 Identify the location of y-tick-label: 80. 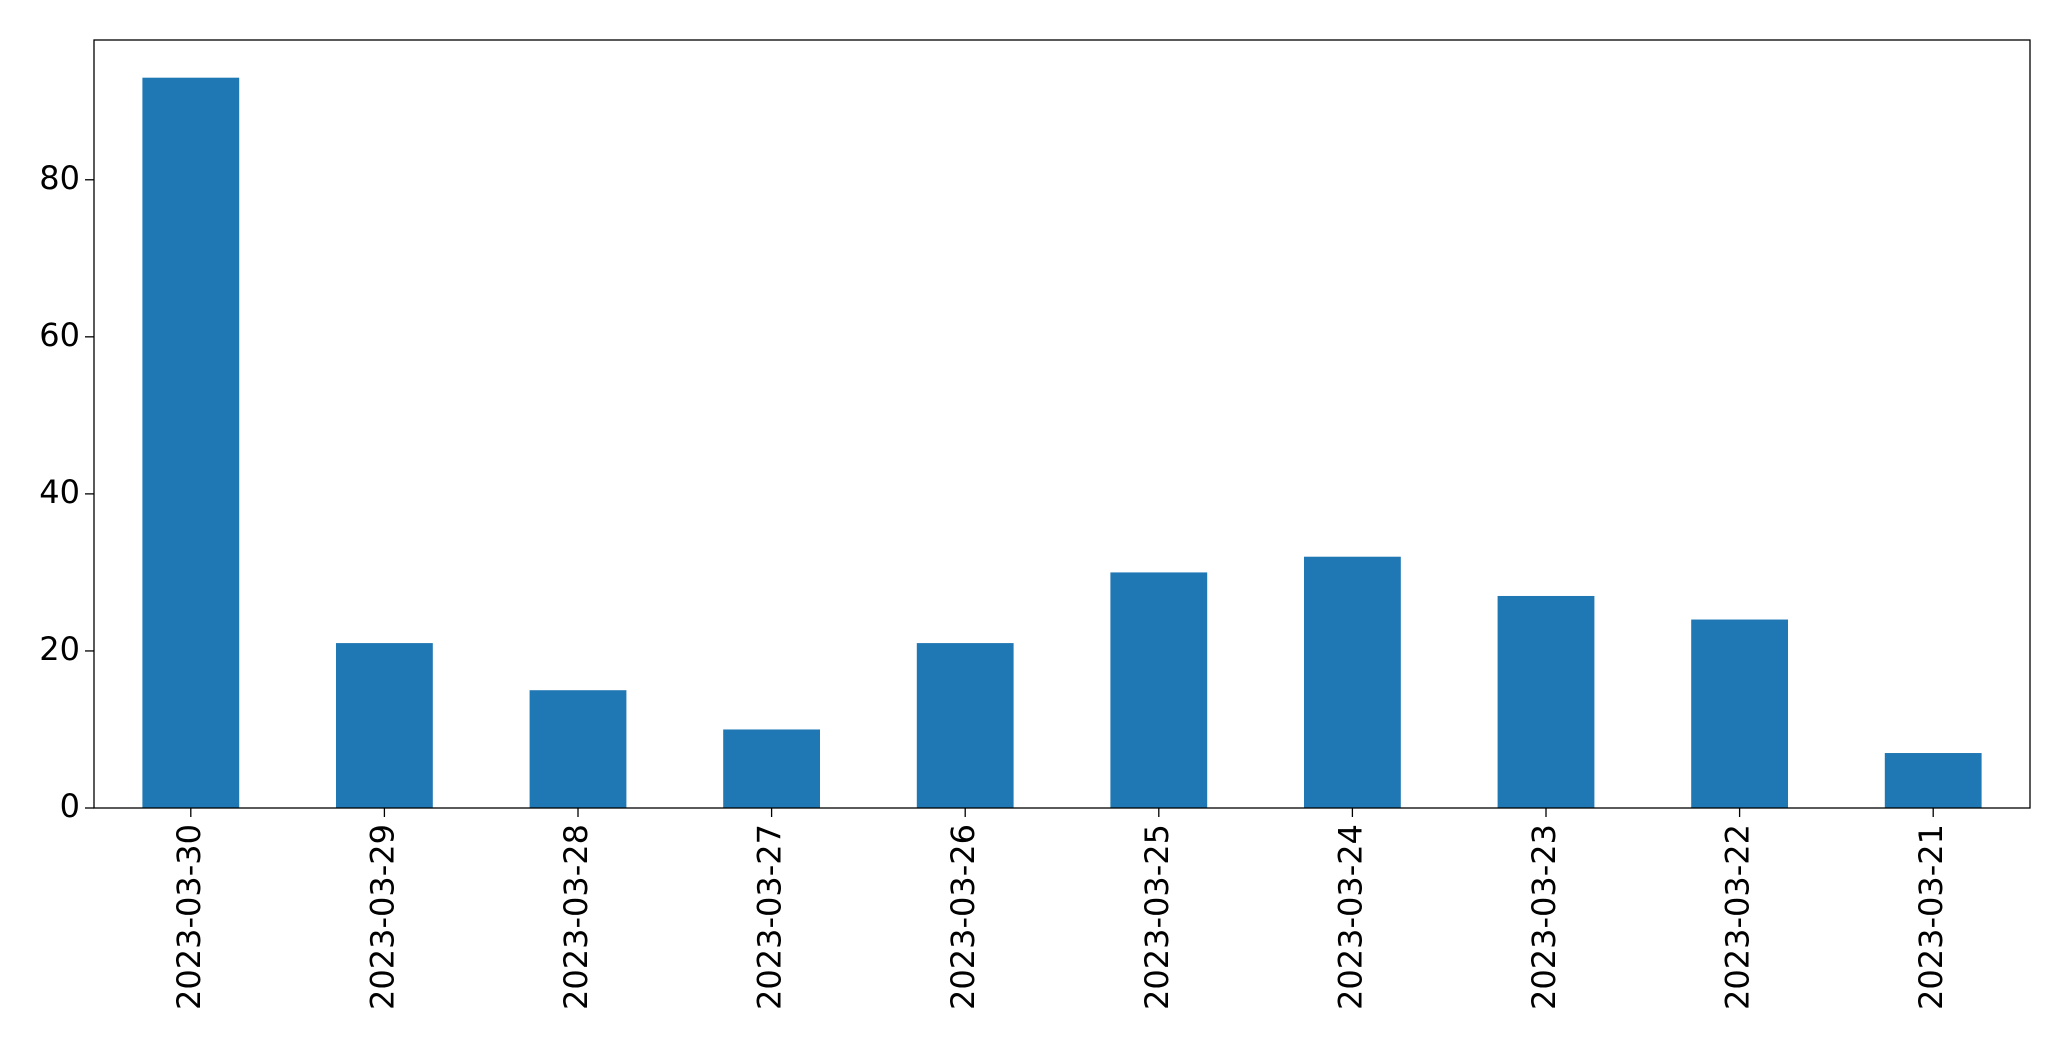
(59, 178).